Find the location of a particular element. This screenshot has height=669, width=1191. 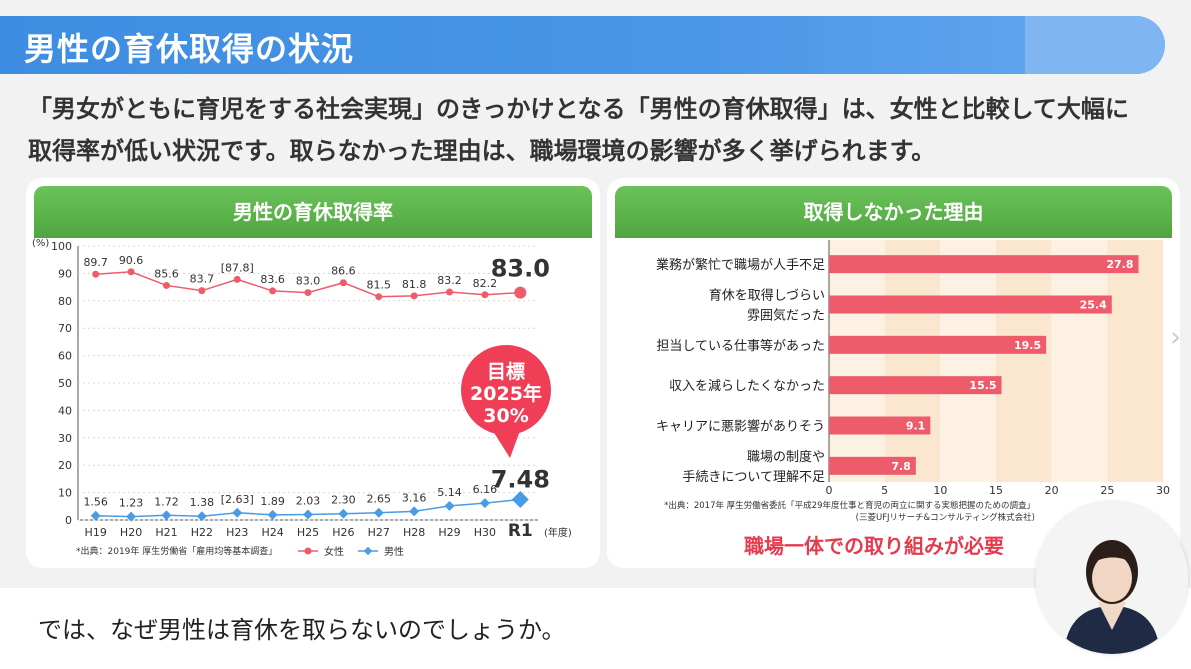

reason-value-label: 7.8 is located at coordinates (901, 466).